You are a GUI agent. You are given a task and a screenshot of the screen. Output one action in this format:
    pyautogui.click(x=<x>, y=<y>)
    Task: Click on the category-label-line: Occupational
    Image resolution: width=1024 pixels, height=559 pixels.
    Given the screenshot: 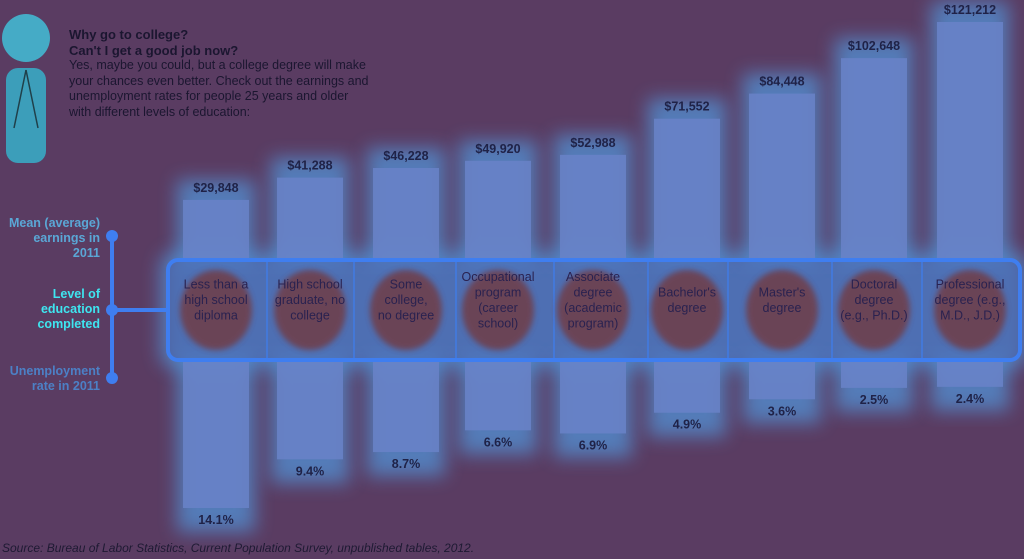 What is the action you would take?
    pyautogui.click(x=498, y=277)
    